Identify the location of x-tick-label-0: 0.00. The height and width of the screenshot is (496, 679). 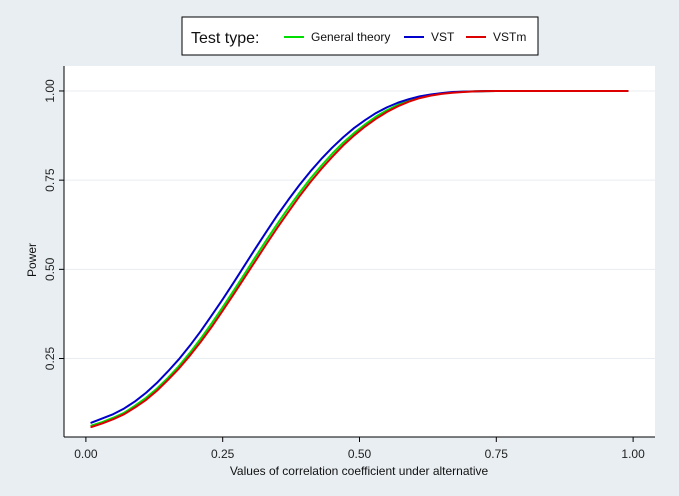
(86, 454).